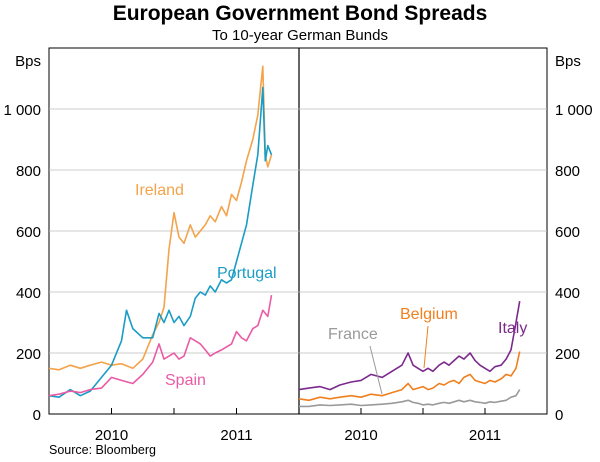  Describe the element at coordinates (28, 354) in the screenshot. I see `y-tick-label-left: 200` at that location.